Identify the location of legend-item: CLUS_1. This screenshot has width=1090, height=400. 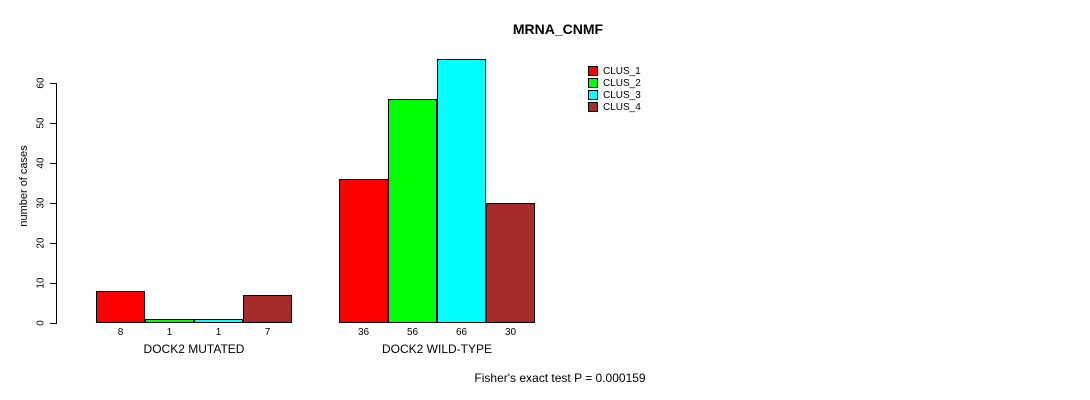
(614, 71).